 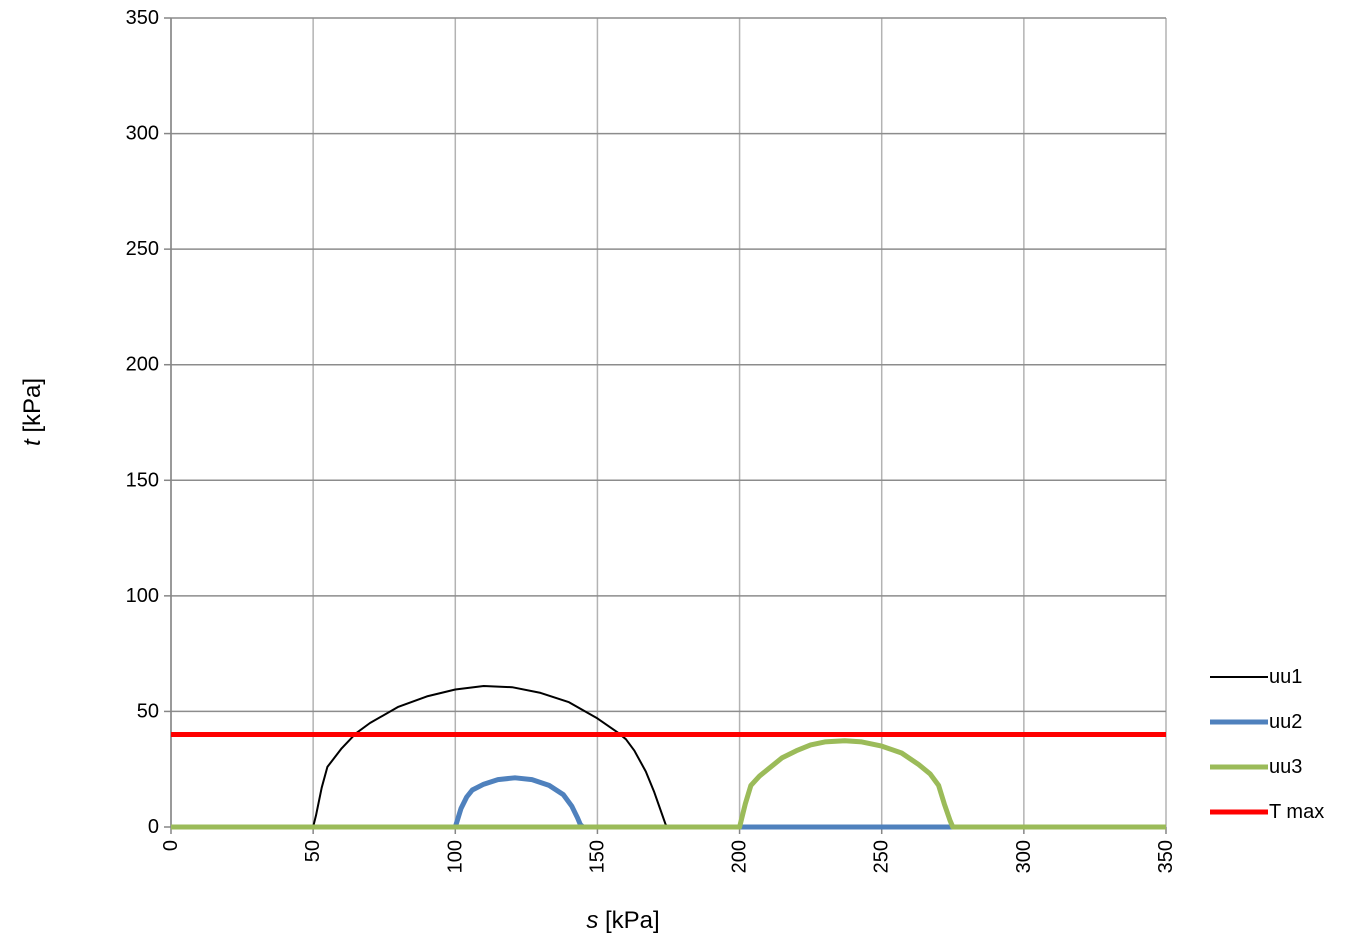 I want to click on x-tick-label: 200, so click(x=740, y=856).